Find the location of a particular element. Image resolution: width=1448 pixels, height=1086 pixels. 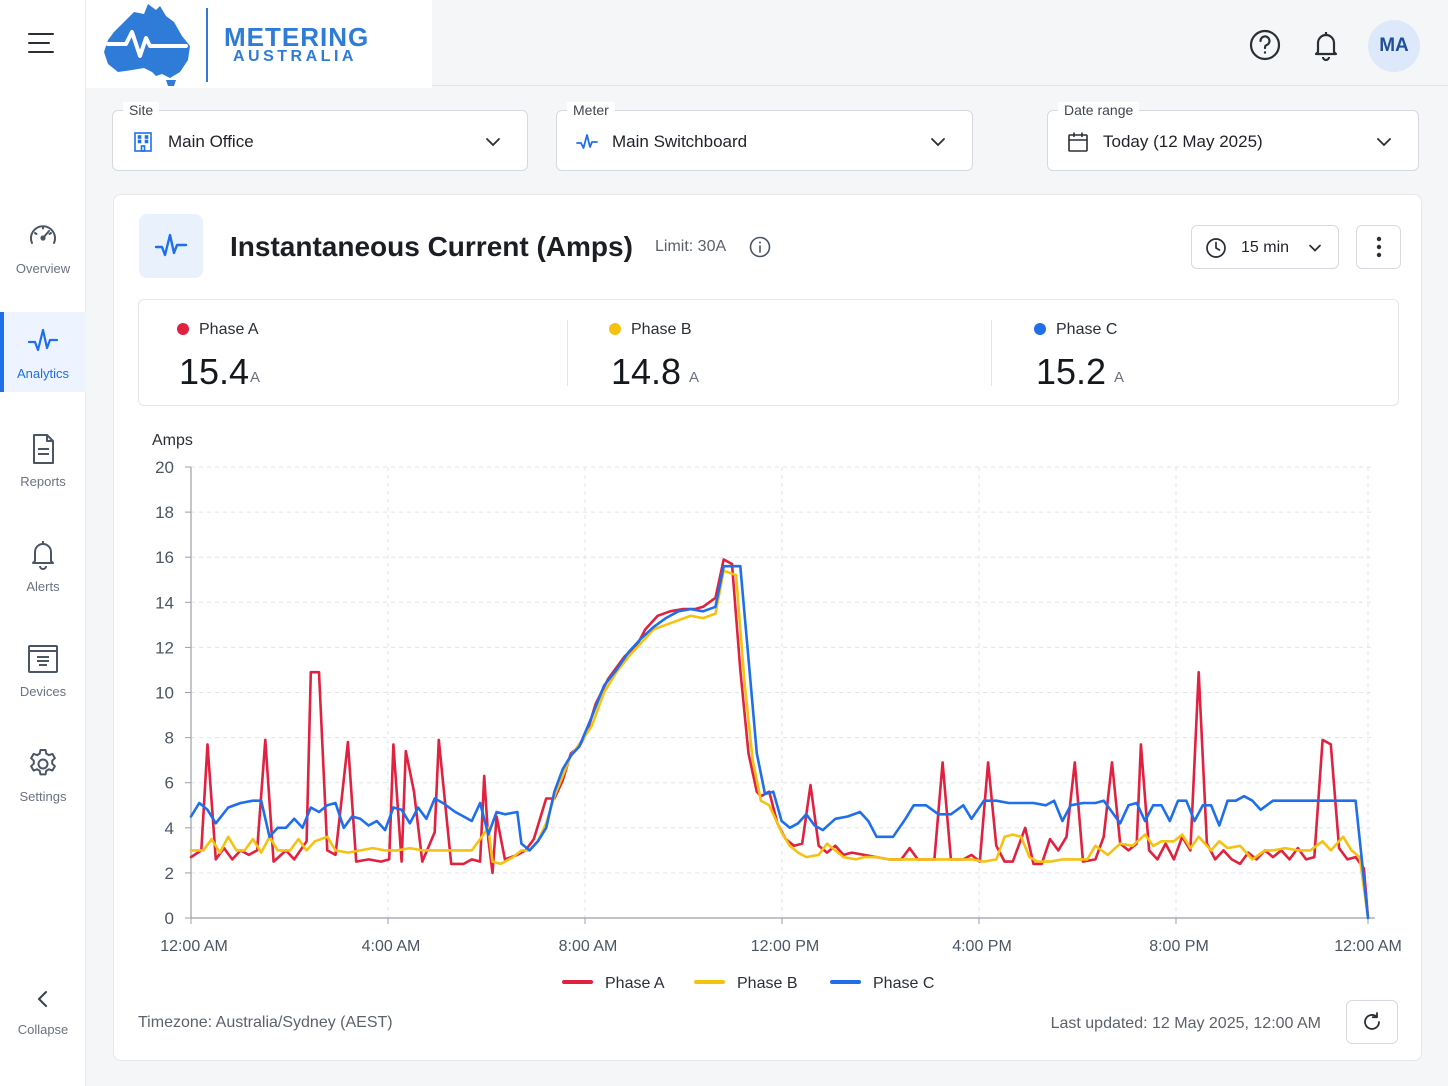

clock-icon is located at coordinates (1216, 248).